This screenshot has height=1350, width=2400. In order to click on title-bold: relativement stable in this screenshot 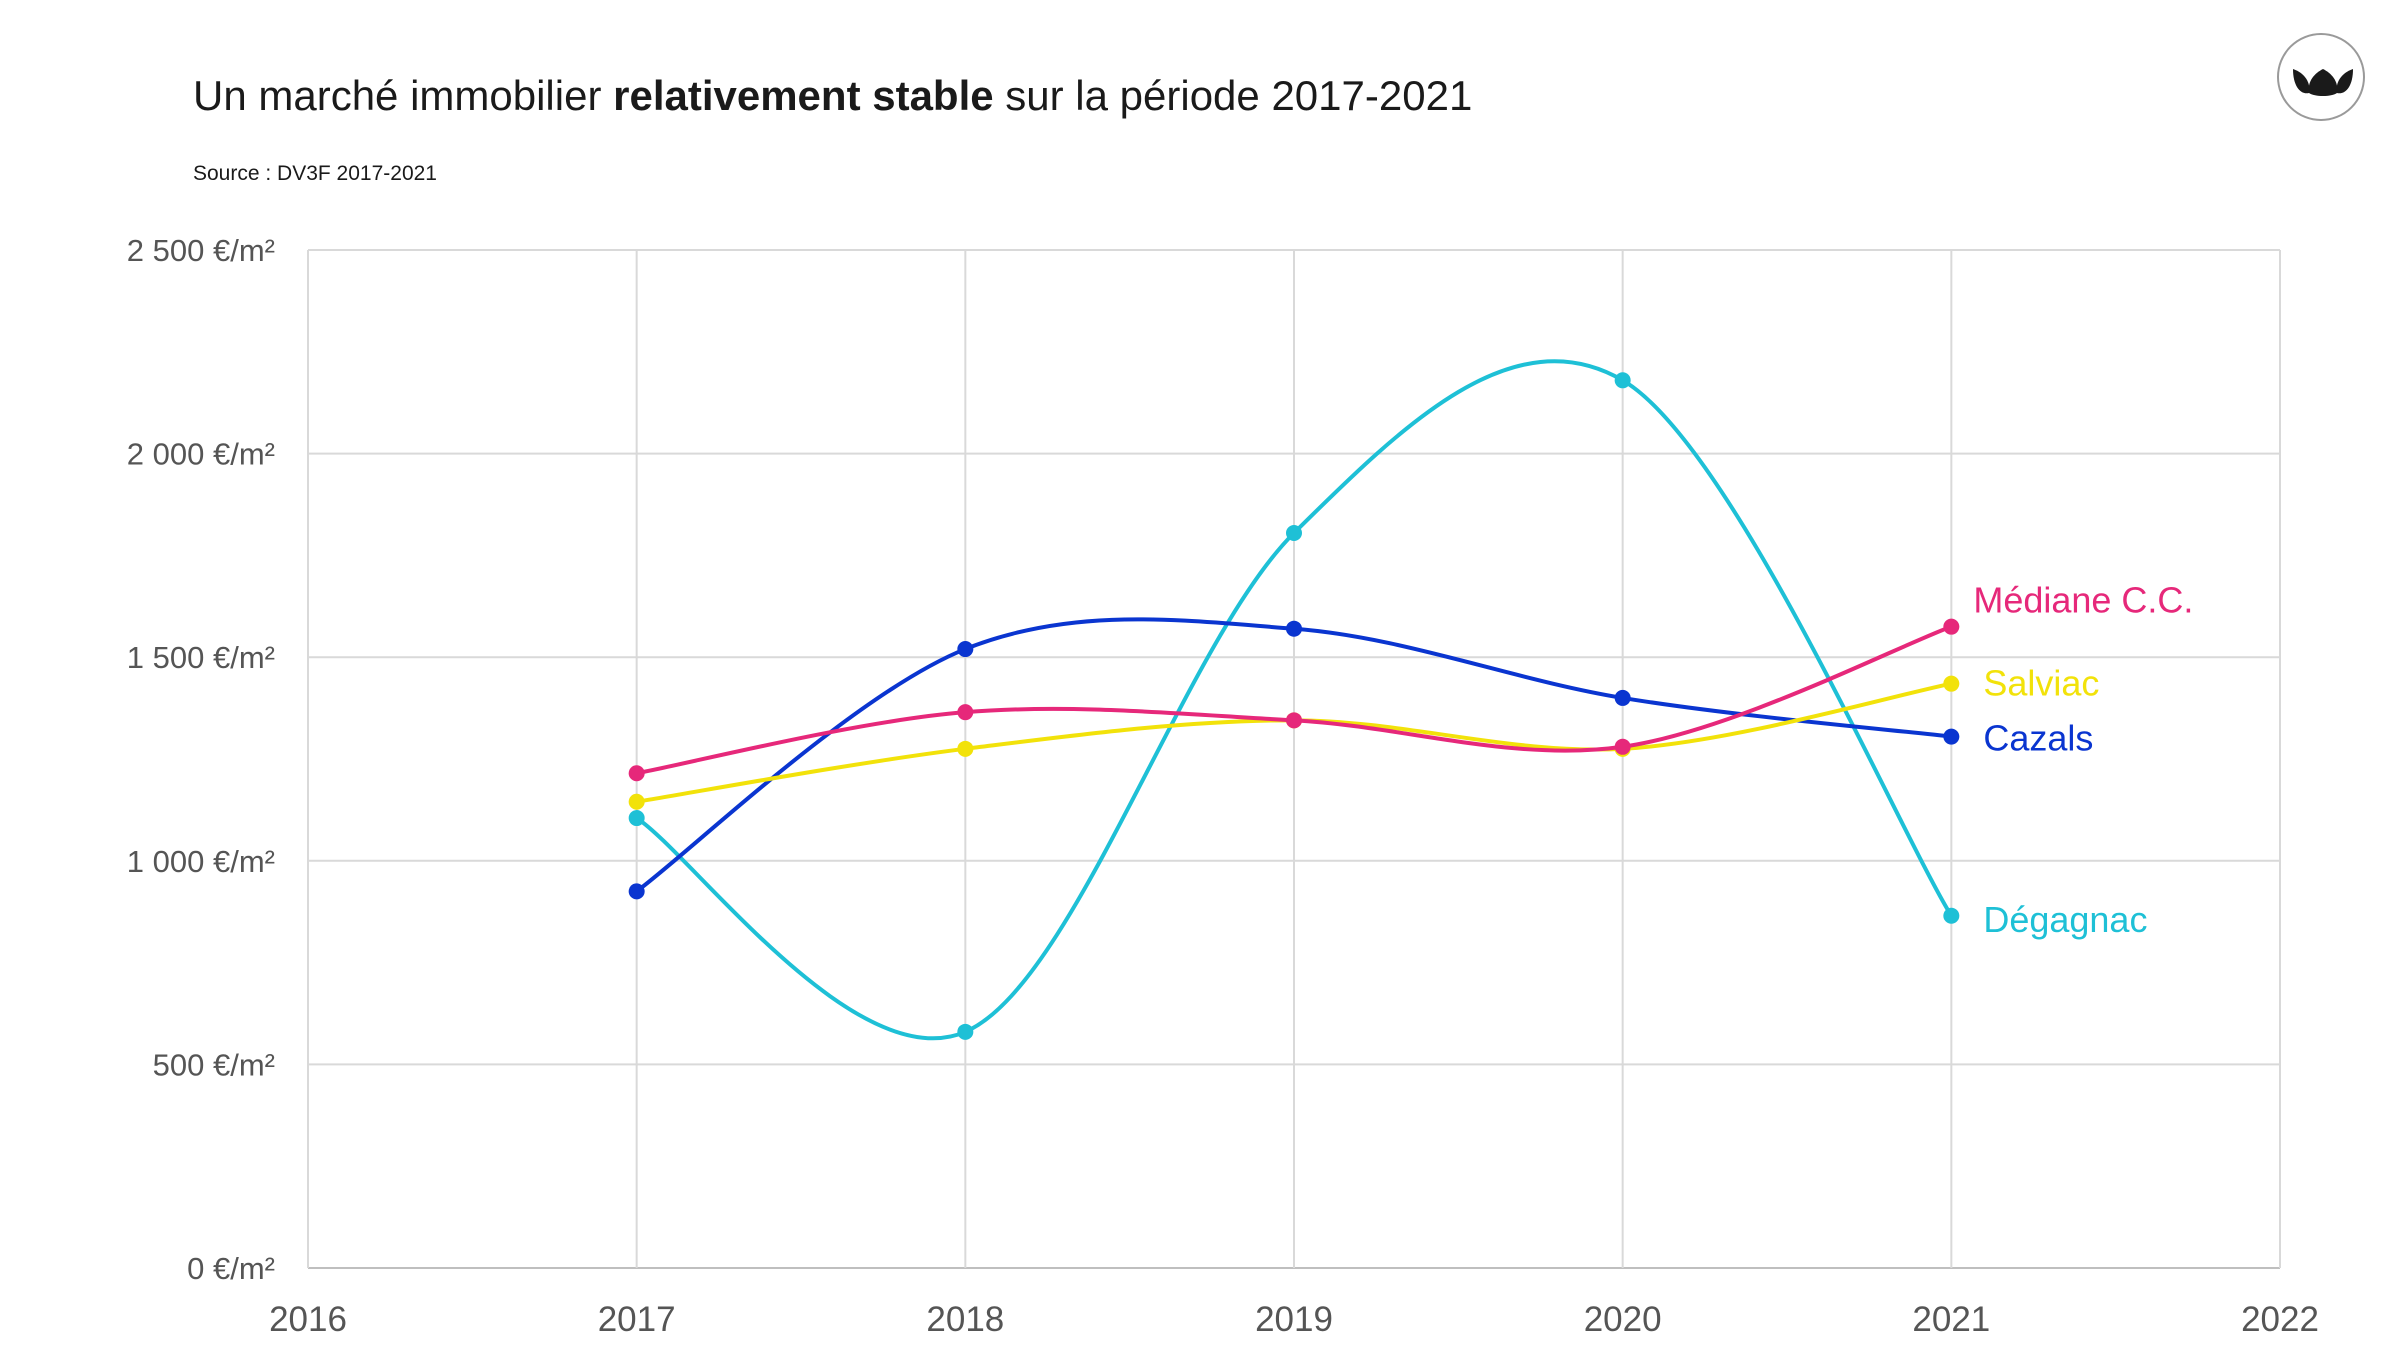, I will do `click(803, 95)`.